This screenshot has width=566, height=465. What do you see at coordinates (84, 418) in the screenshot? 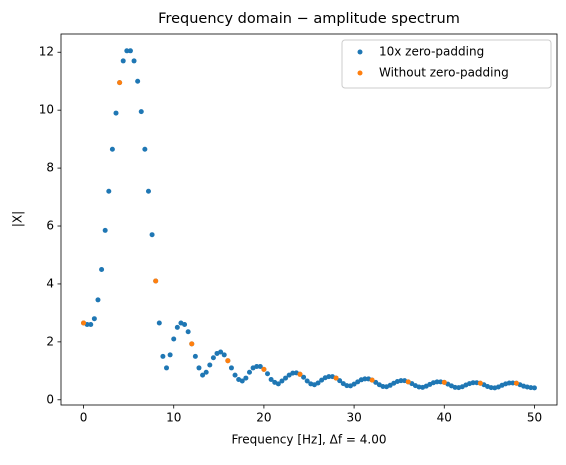
I see `x-tick-label: 0` at bounding box center [84, 418].